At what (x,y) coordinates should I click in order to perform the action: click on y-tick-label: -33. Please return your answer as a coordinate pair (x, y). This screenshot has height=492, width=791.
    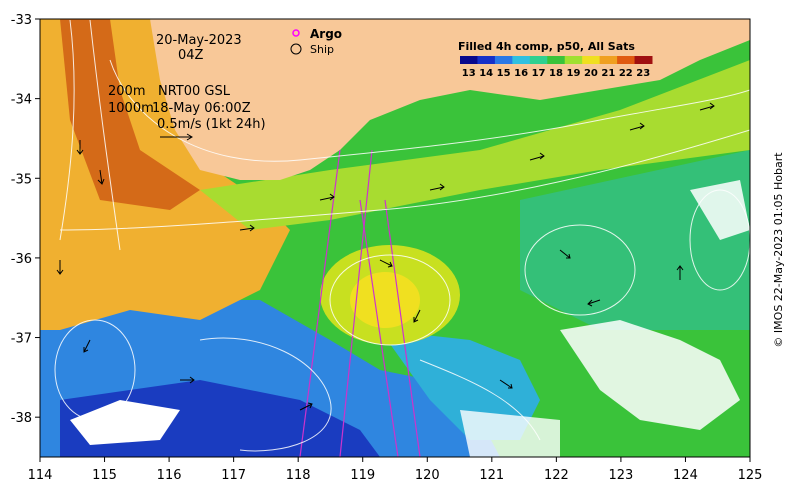
    Looking at the image, I should click on (21, 20).